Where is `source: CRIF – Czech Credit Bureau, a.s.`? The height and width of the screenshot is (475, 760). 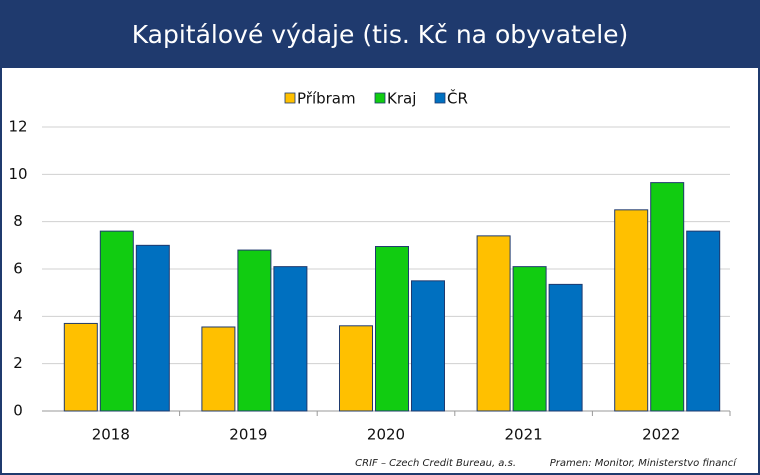 source: CRIF – Czech Credit Bureau, a.s. is located at coordinates (435, 463).